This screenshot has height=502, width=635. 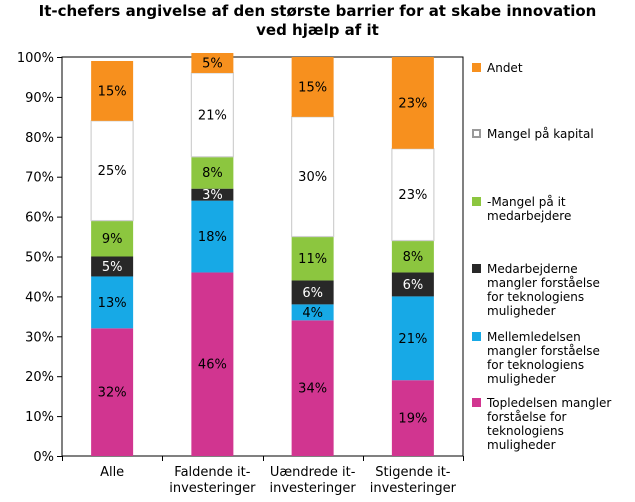 What do you see at coordinates (35, 58) in the screenshot?
I see `y-tick-label: 100%` at bounding box center [35, 58].